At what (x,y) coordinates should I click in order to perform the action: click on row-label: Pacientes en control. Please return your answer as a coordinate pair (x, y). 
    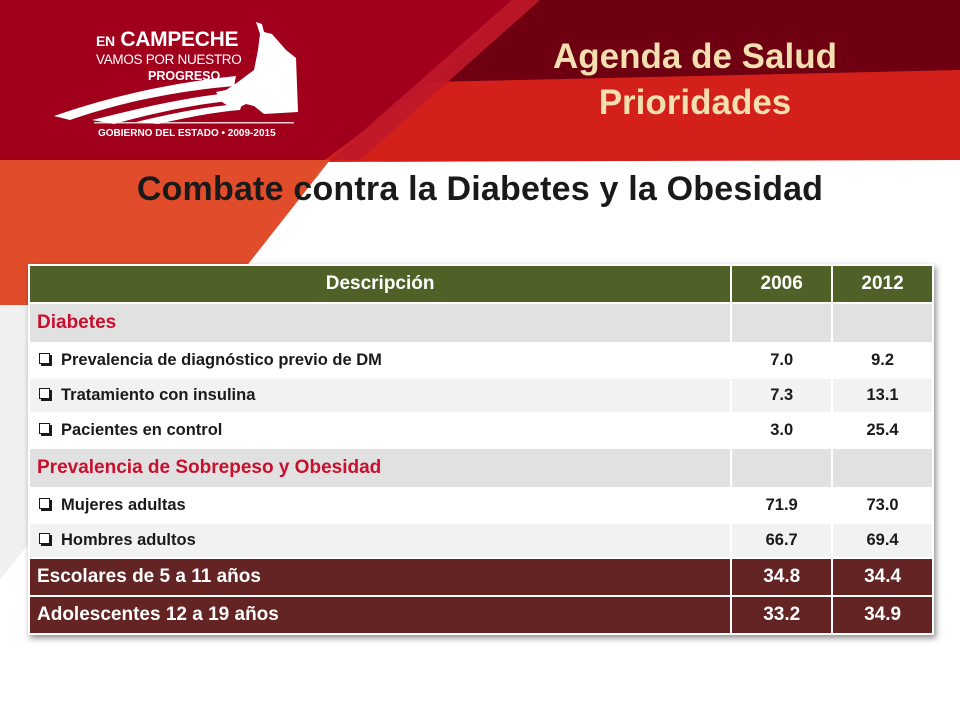
    Looking at the image, I should click on (142, 430).